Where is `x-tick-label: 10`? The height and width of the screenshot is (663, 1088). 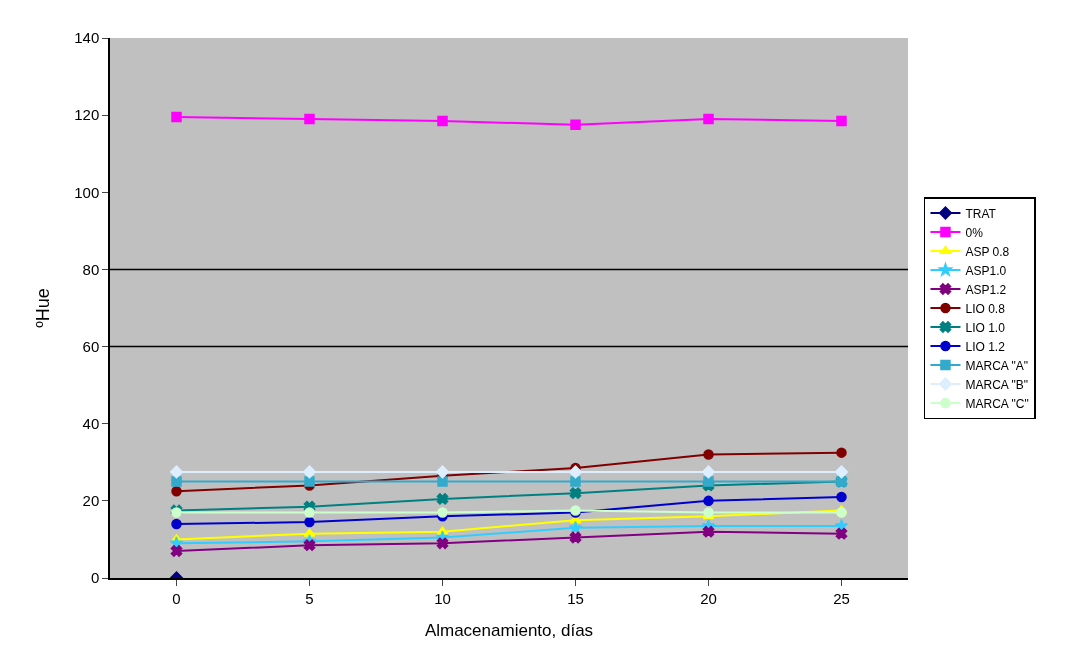 x-tick-label: 10 is located at coordinates (442, 598).